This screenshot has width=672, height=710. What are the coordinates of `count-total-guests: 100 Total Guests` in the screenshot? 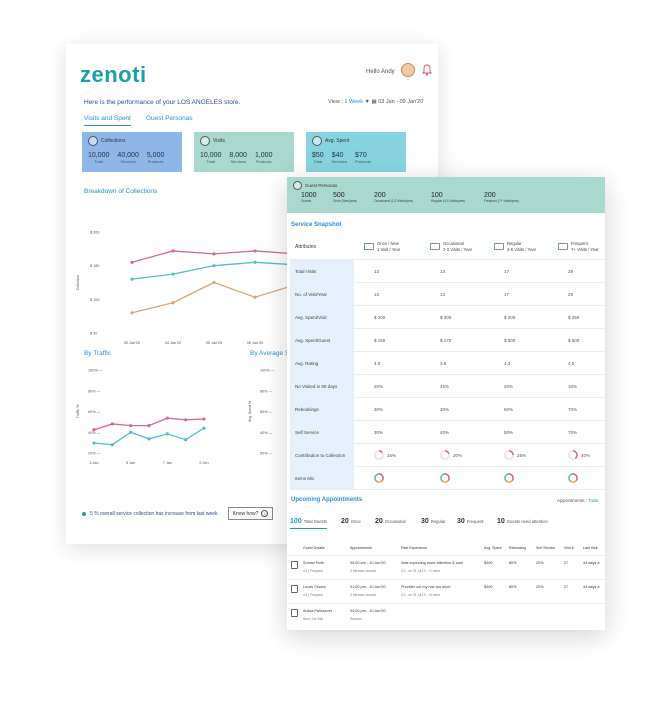 It's located at (308, 523).